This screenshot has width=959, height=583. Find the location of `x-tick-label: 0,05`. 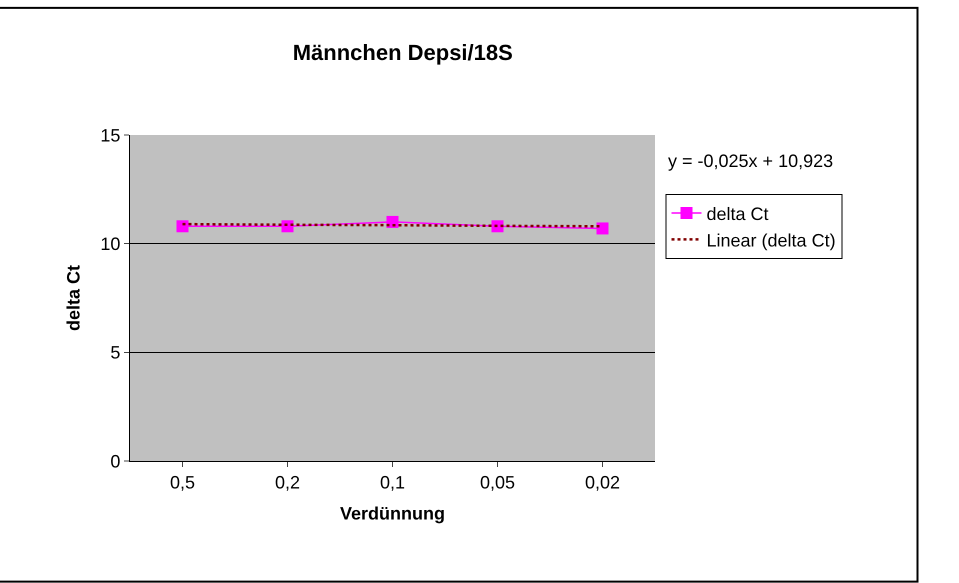

x-tick-label: 0,05 is located at coordinates (498, 482).